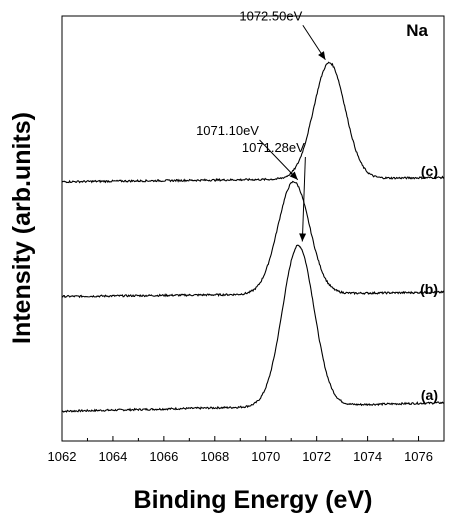  I want to click on peak-annotation-label: 1071.28eV, so click(273, 147).